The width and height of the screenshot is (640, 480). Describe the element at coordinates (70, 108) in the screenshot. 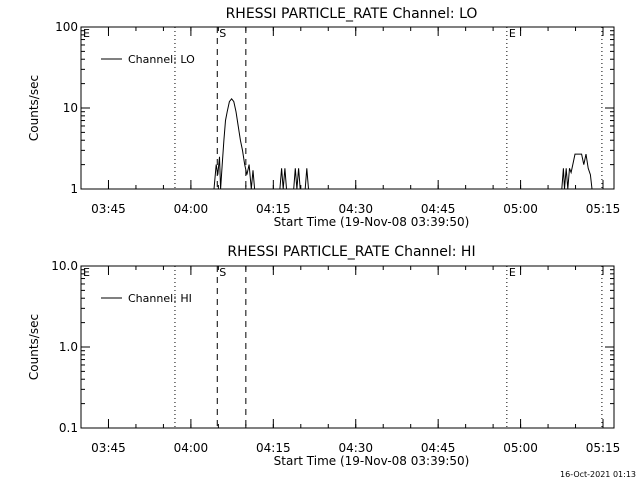

I see `y-tick-label: 10` at that location.